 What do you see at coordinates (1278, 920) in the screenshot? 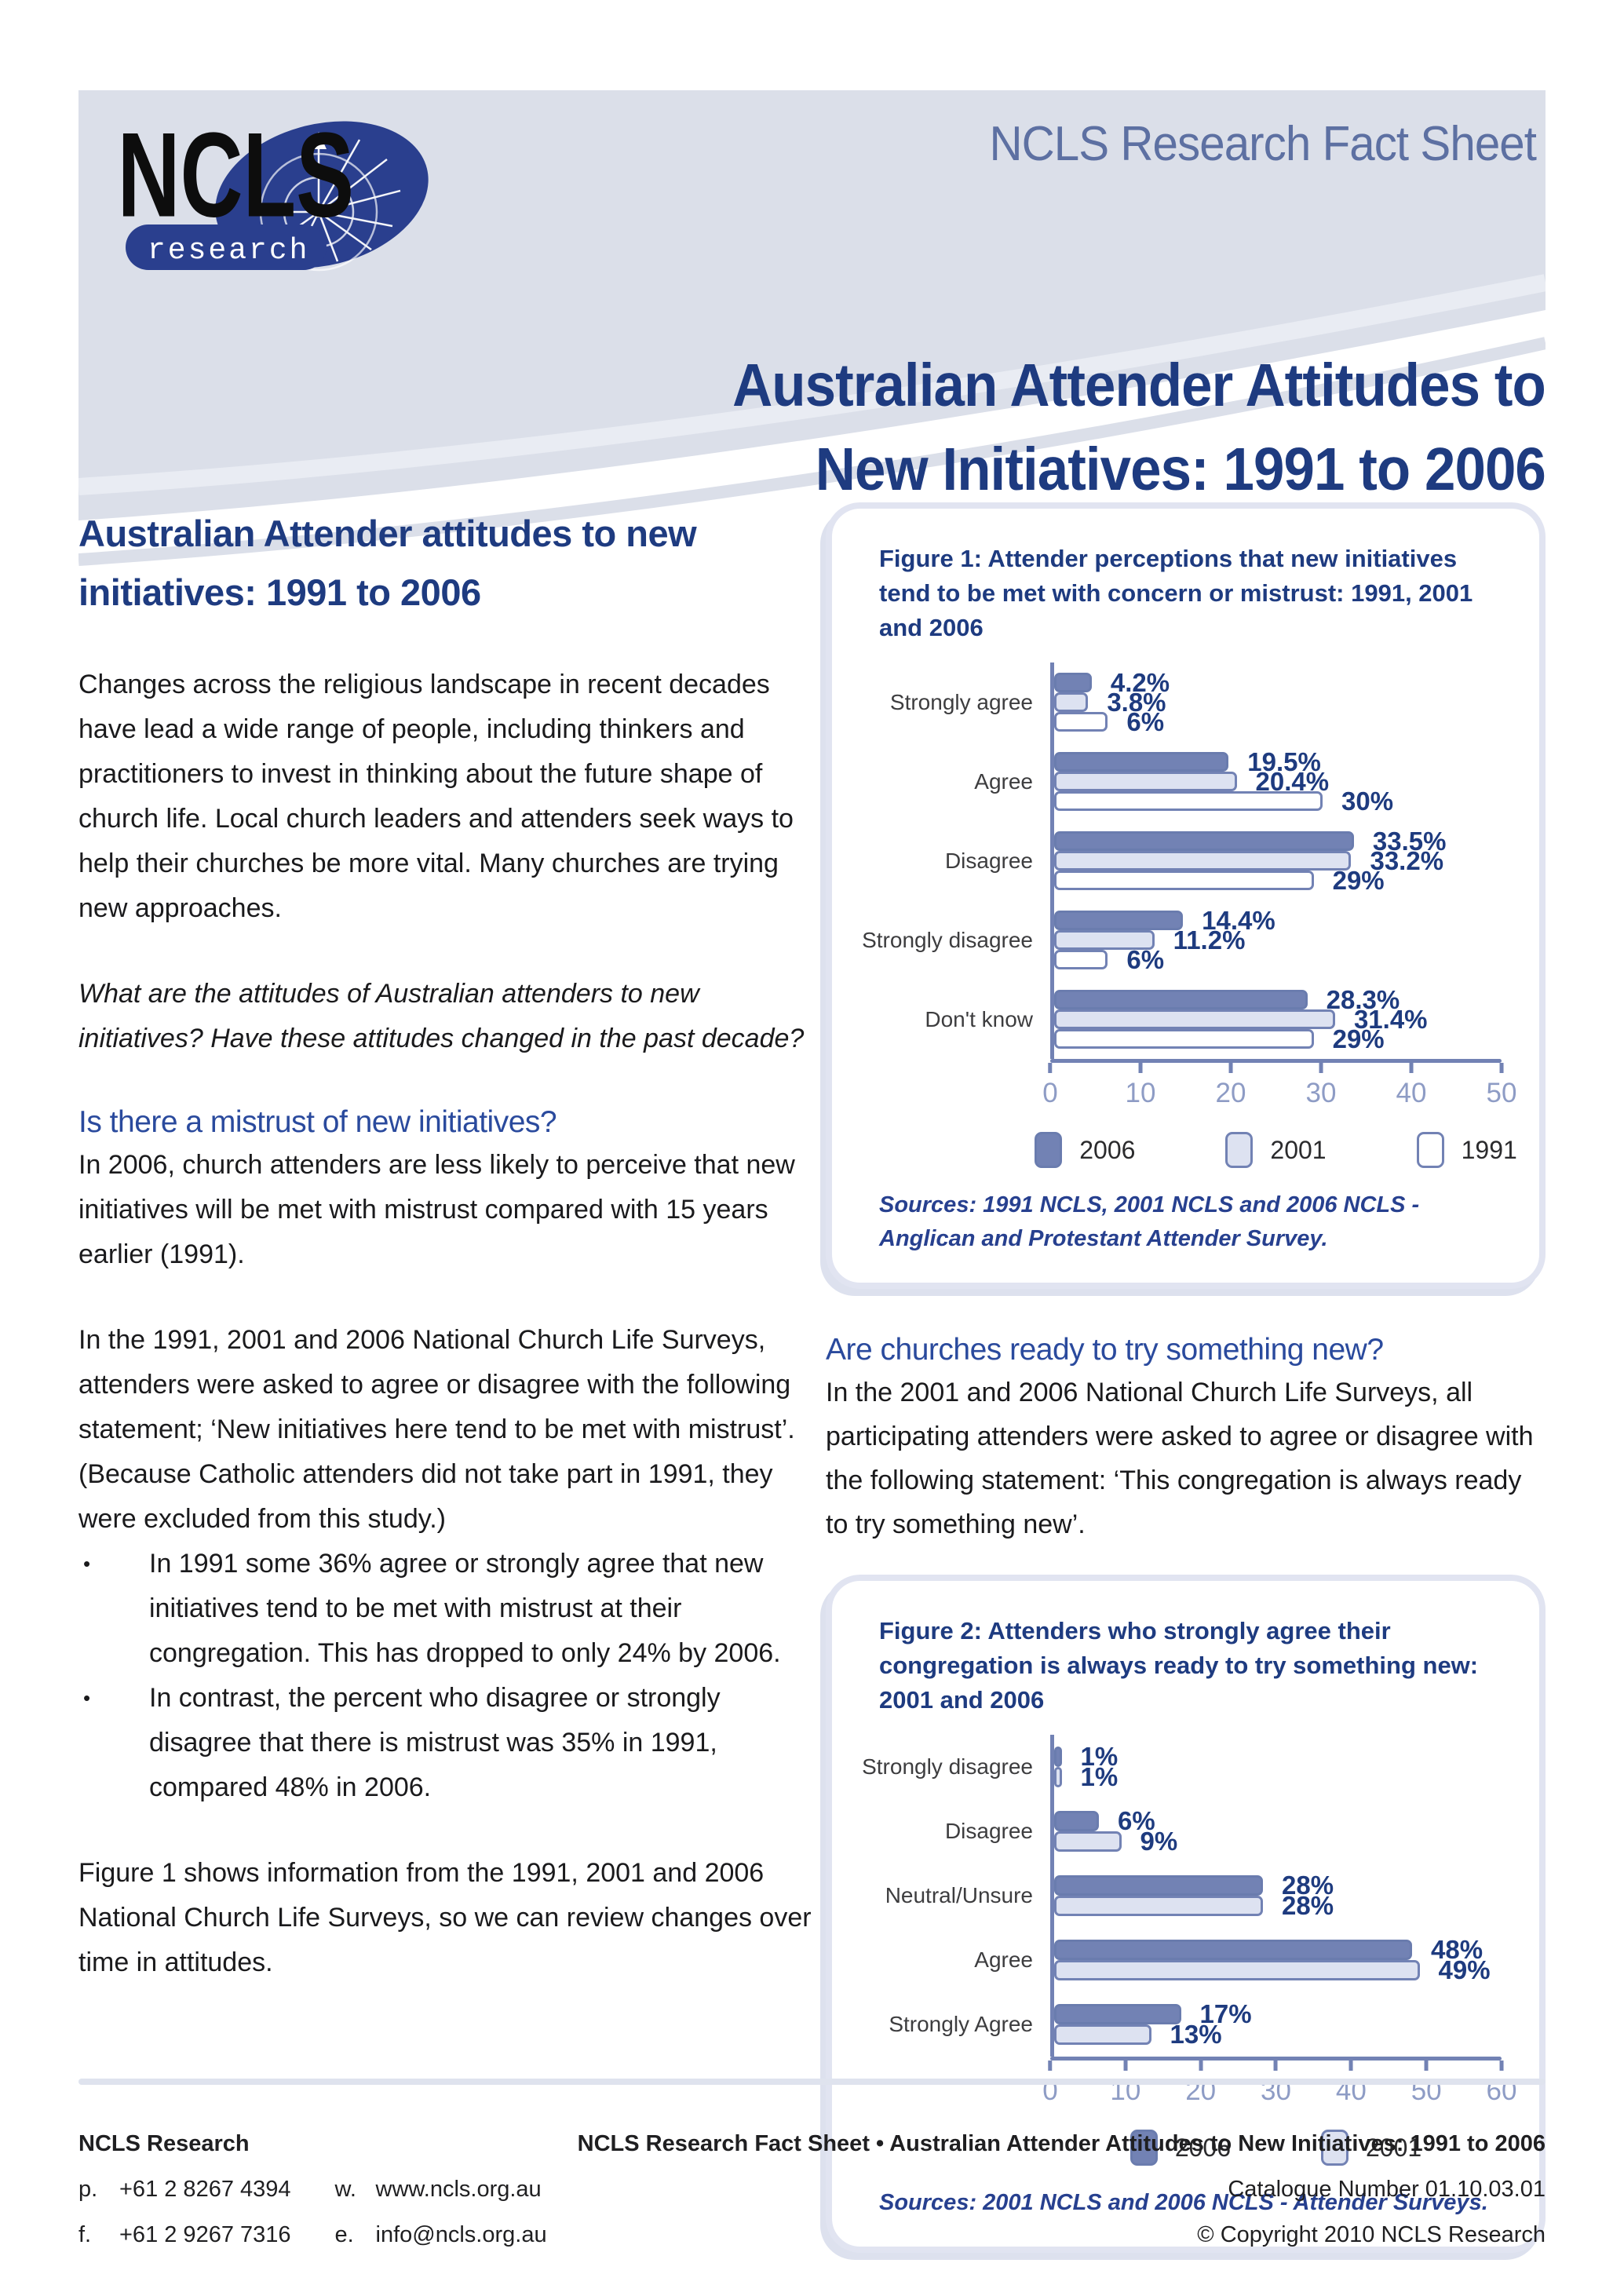
I see `bar-wrap: 14.4%` at bounding box center [1278, 920].